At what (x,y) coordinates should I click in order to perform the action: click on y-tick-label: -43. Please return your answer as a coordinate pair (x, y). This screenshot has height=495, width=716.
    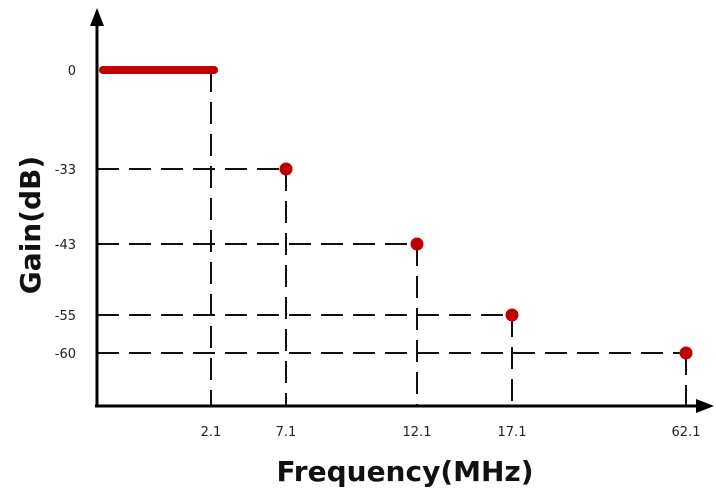
    Looking at the image, I should click on (65, 245).